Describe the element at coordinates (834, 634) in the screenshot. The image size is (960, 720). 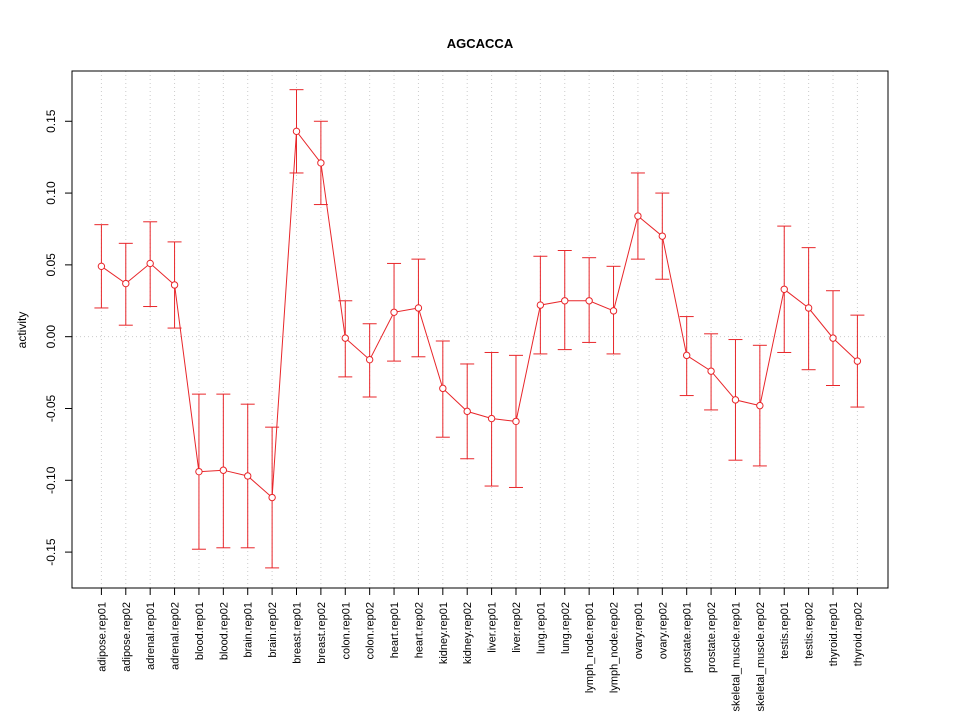
I see `x-tick-label: thyroid.rep01` at that location.